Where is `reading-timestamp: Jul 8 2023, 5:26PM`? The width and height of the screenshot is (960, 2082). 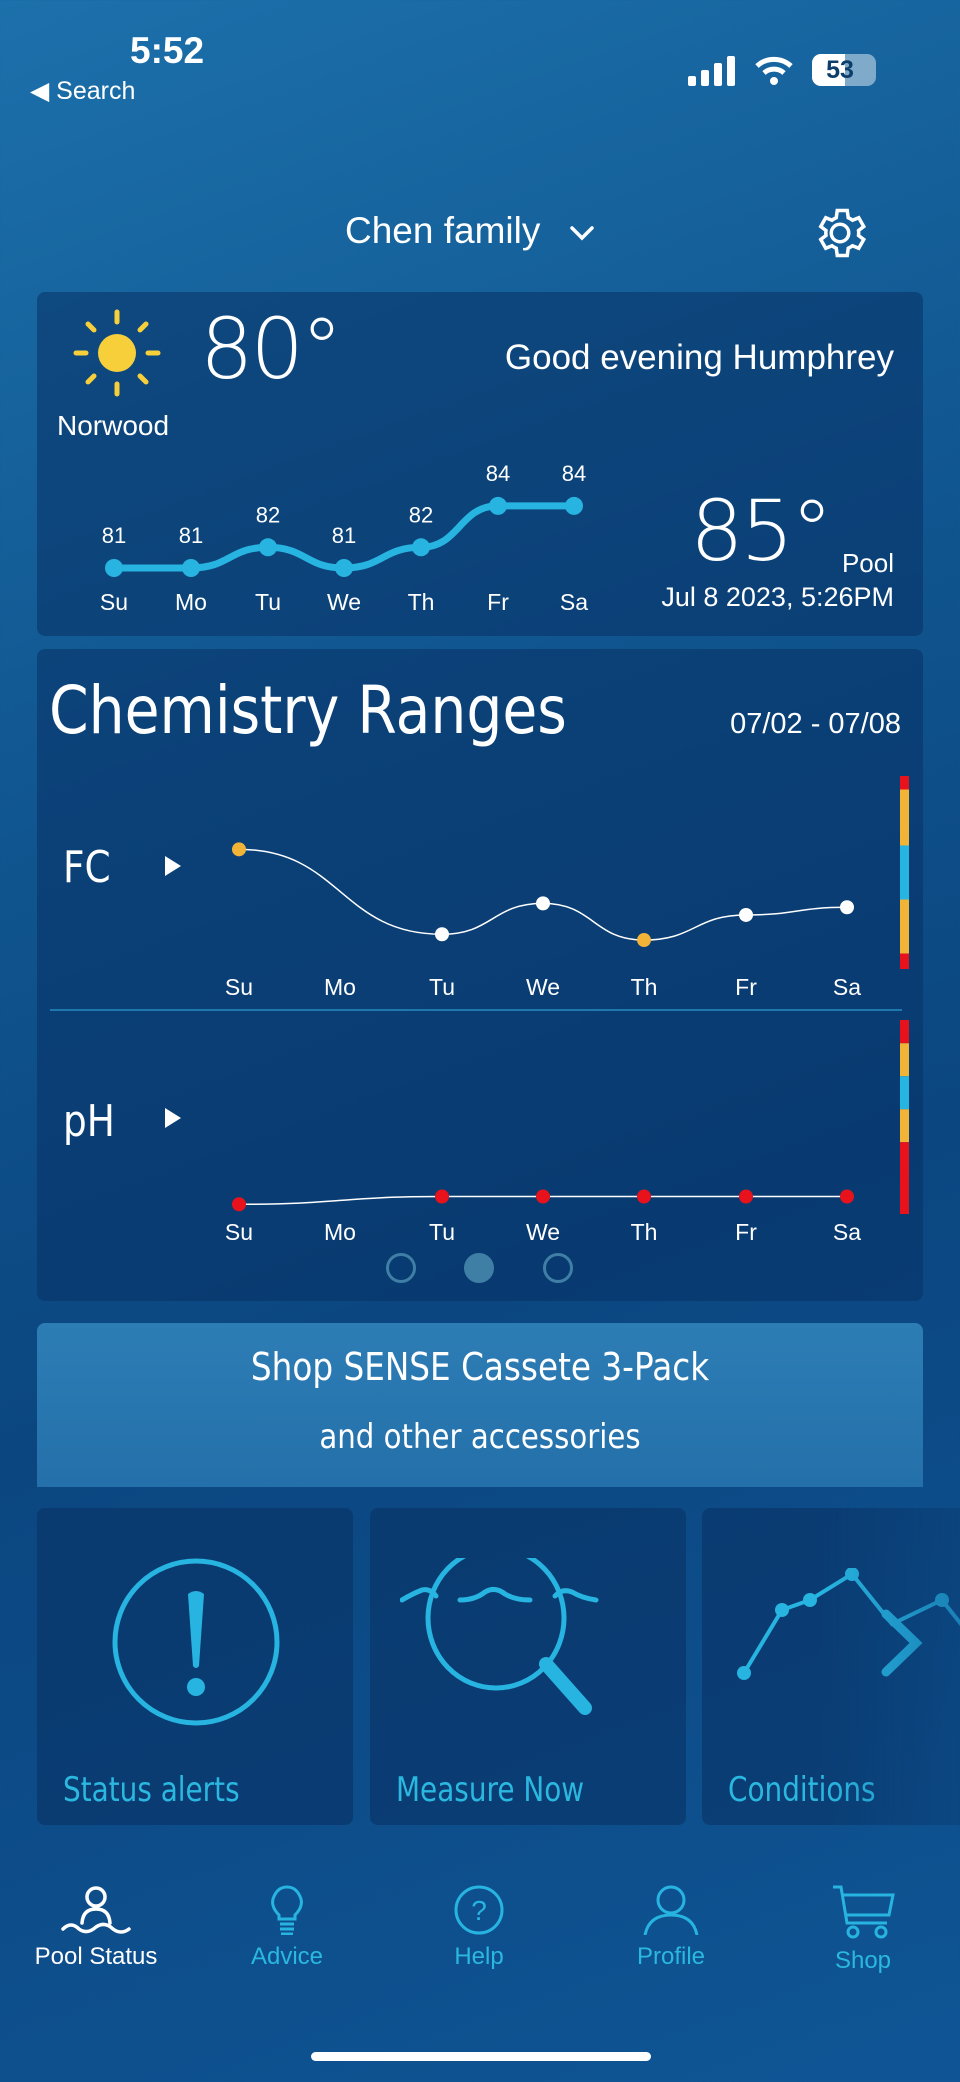 reading-timestamp: Jul 8 2023, 5:26PM is located at coordinates (777, 597).